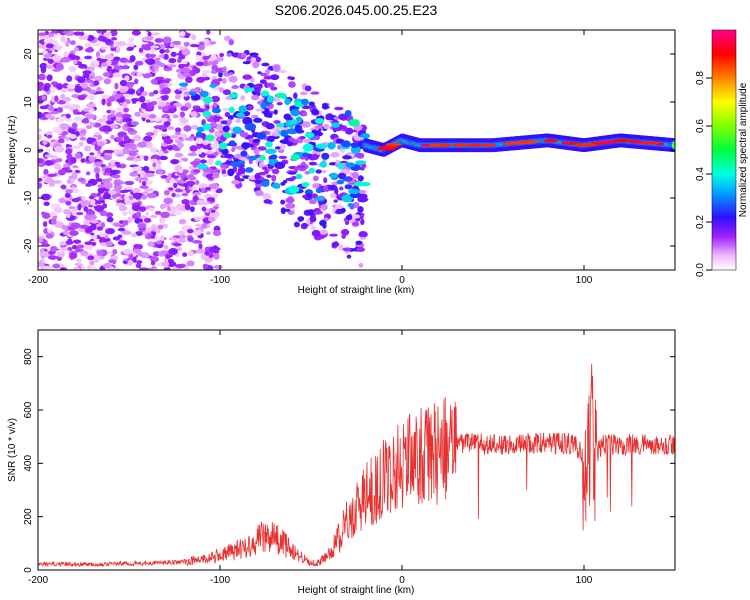  I want to click on snr-y-tick-label: 400, so click(28, 463).